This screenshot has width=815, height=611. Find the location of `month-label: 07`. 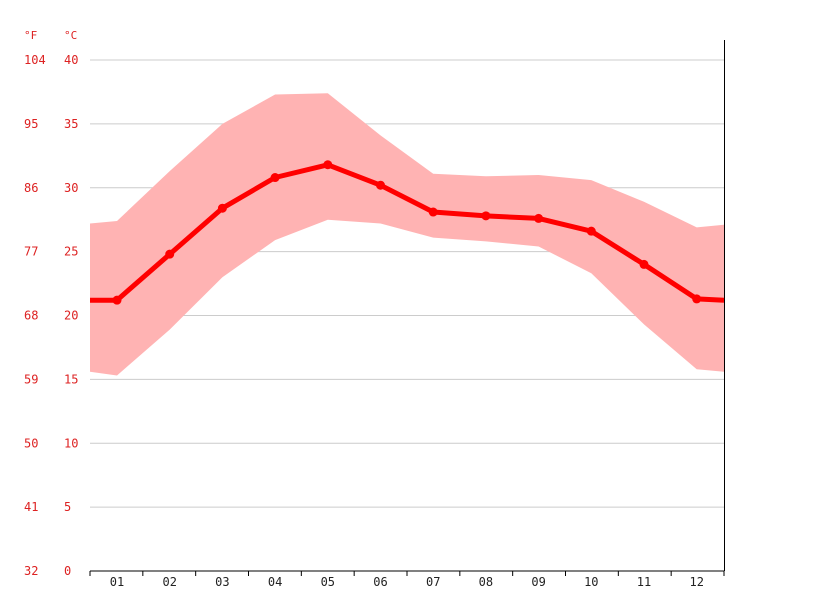

month-label: 07 is located at coordinates (433, 582).